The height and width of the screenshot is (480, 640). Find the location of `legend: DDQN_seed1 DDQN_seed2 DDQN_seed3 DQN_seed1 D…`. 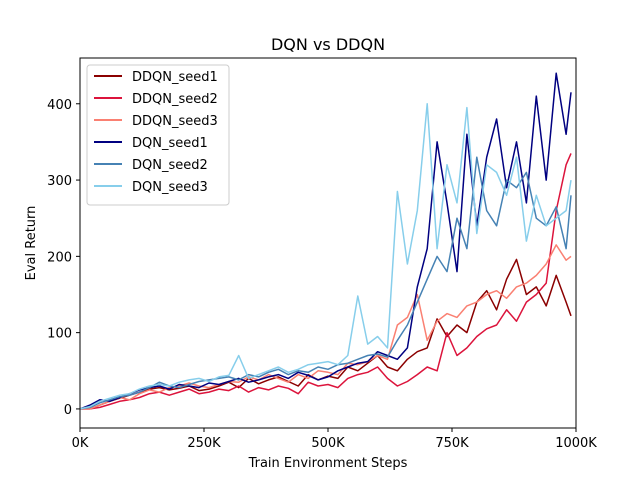

legend: DDQN_seed1 DDQN_seed2 DDQN_seed3 DQN_seed1 D… is located at coordinates (158, 135).